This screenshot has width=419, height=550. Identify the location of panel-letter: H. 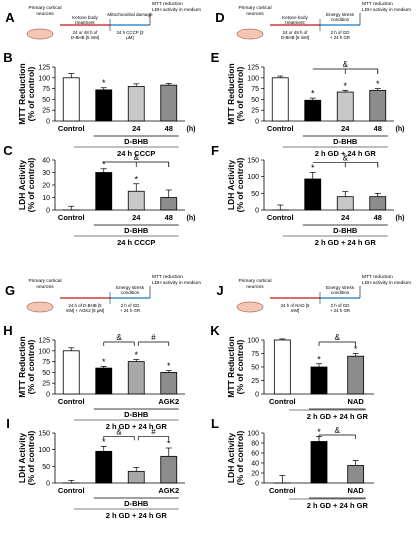
(7, 330).